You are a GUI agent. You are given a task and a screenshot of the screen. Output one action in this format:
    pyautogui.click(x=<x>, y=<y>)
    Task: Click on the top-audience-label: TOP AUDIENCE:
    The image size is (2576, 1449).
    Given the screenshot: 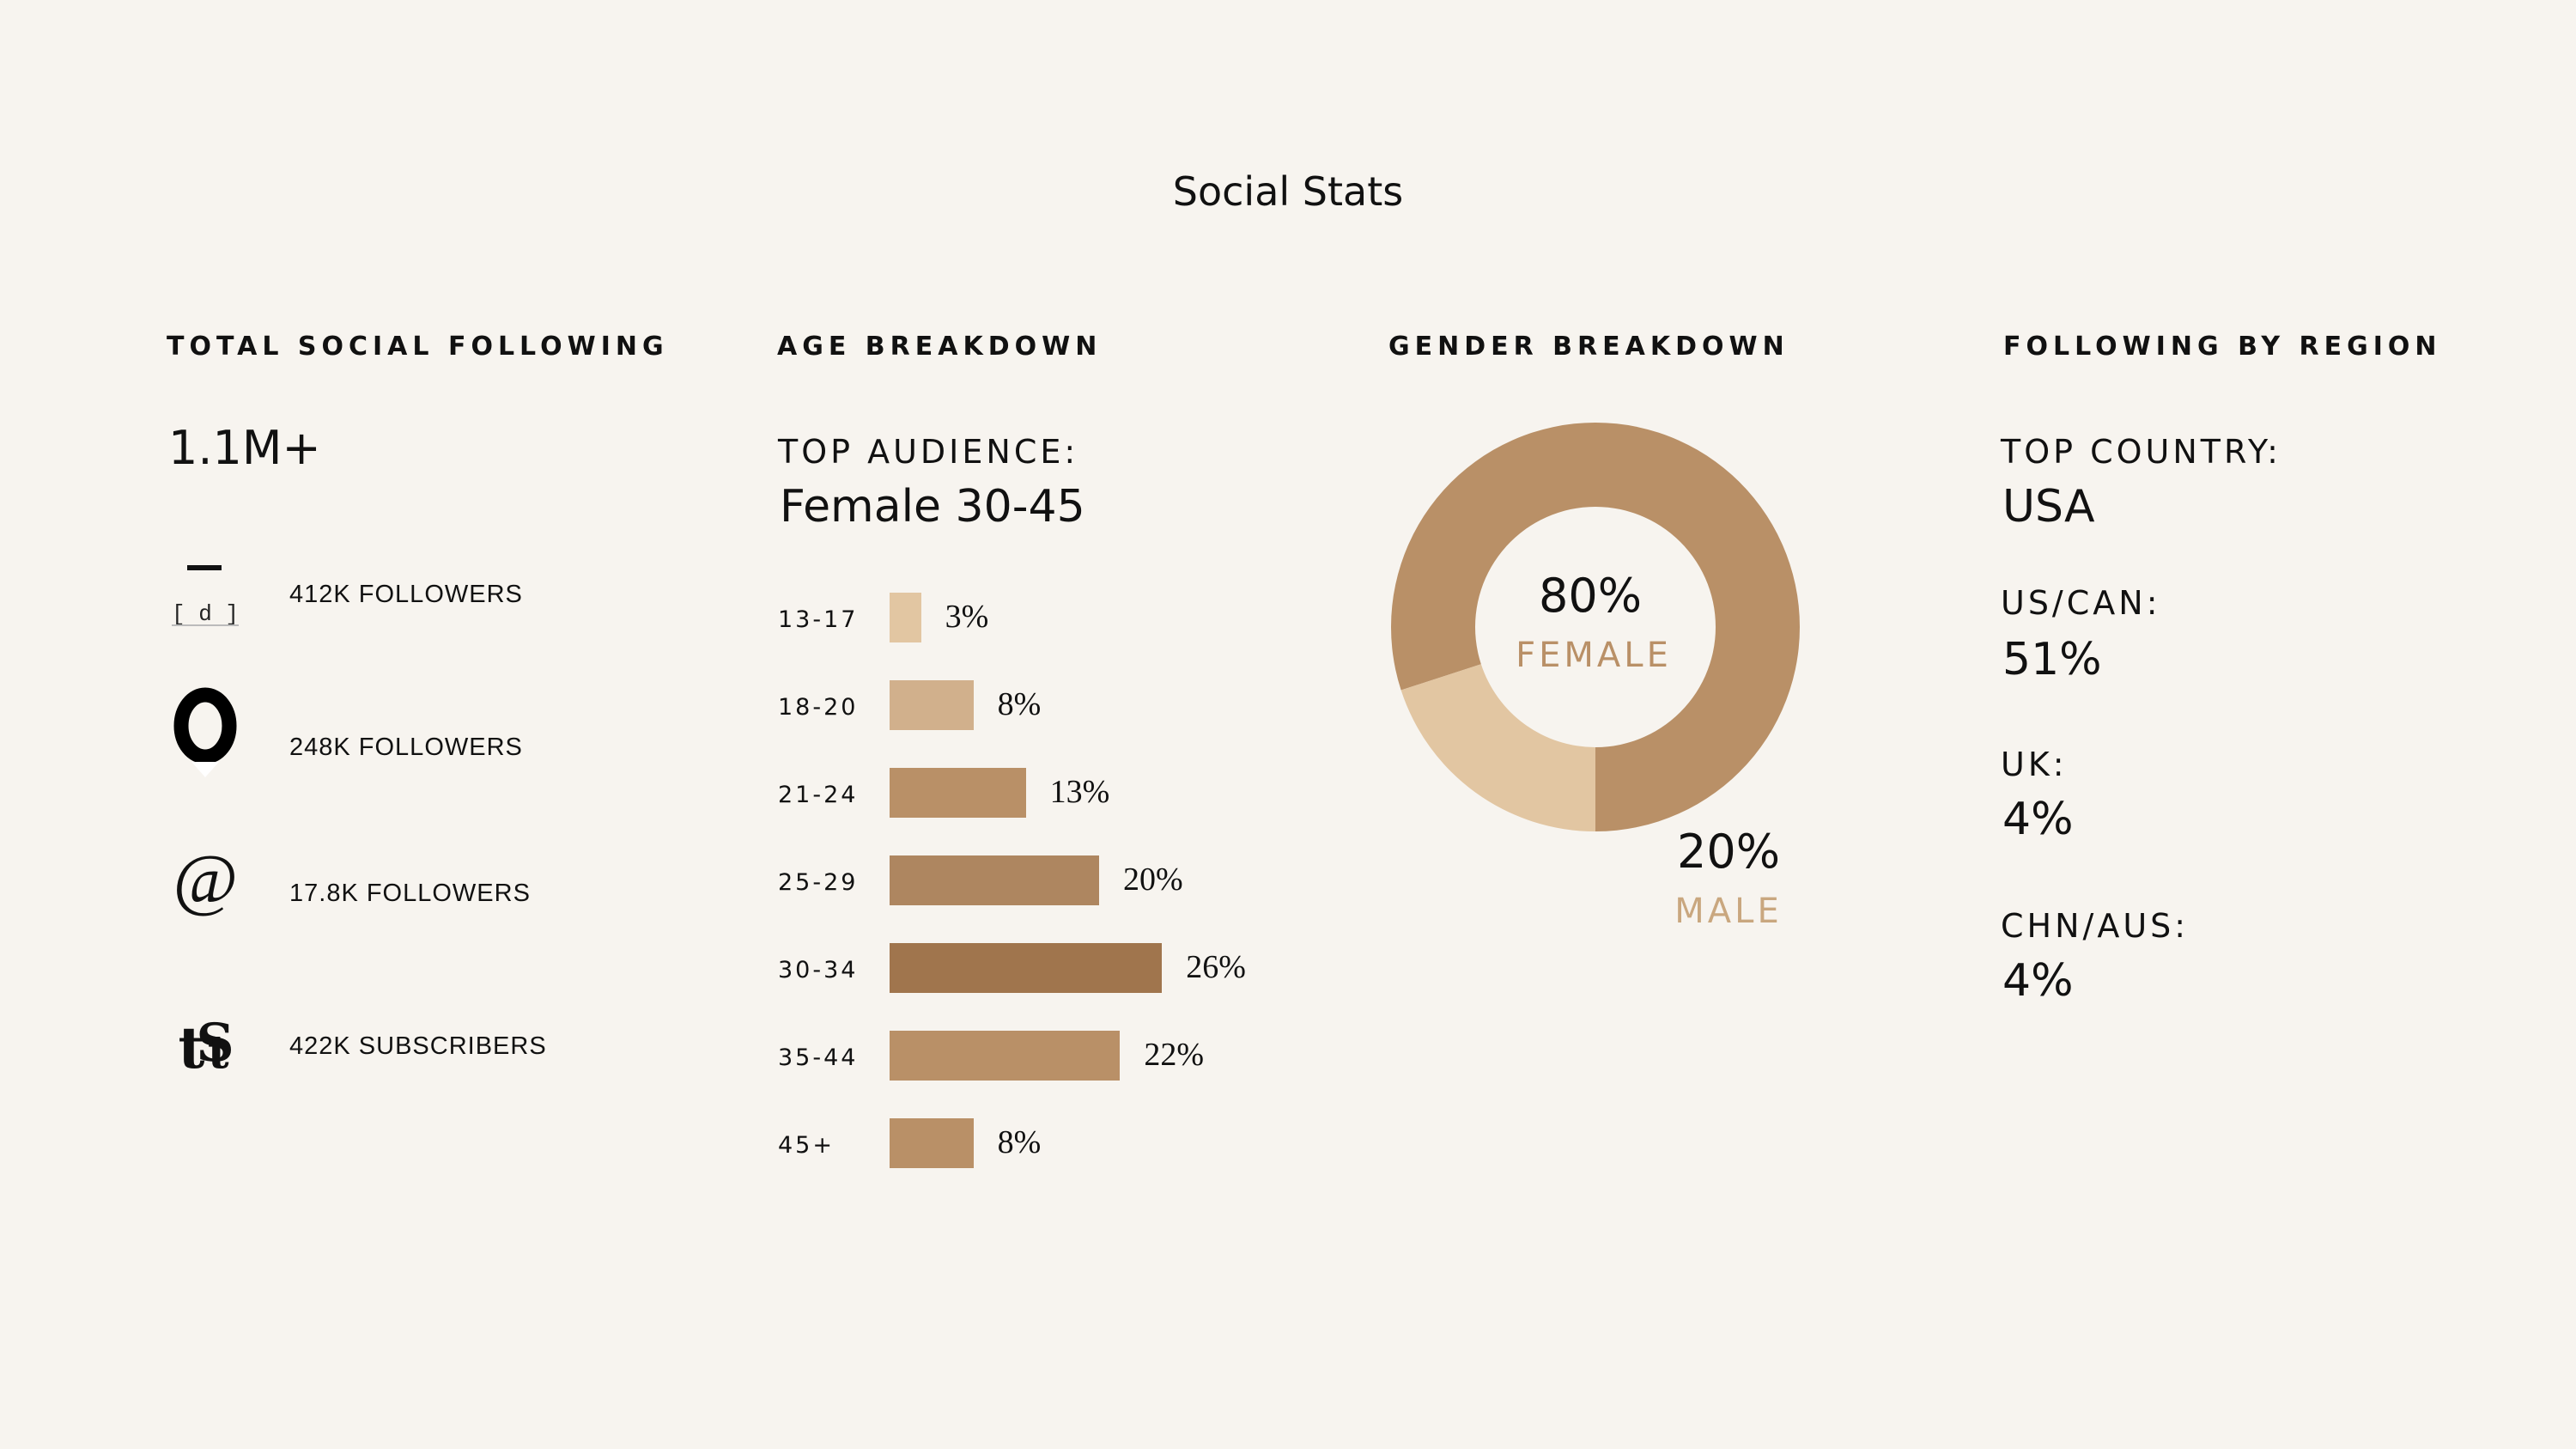 What is the action you would take?
    pyautogui.click(x=929, y=452)
    